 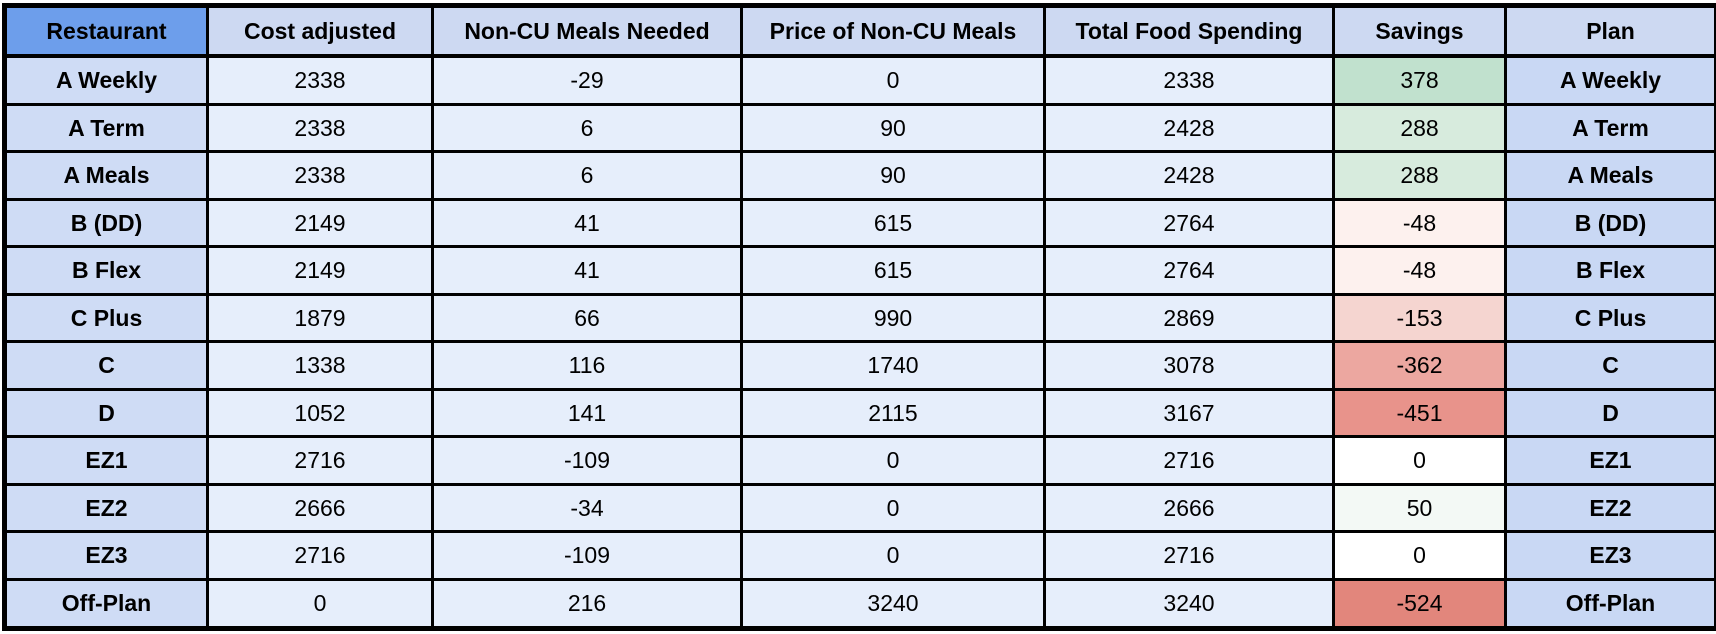 What do you see at coordinates (587, 80) in the screenshot?
I see `non-cu-meals-needed-cell: -29` at bounding box center [587, 80].